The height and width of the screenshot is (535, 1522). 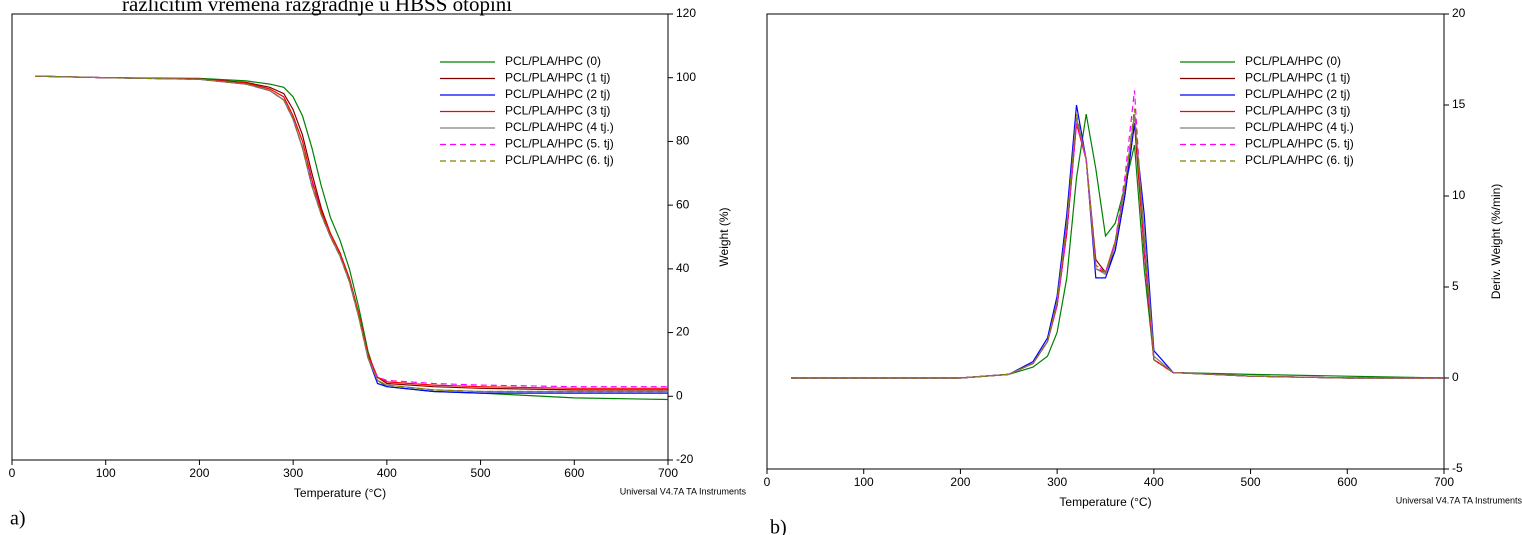 What do you see at coordinates (778, 526) in the screenshot?
I see `panel-label: b)` at bounding box center [778, 526].